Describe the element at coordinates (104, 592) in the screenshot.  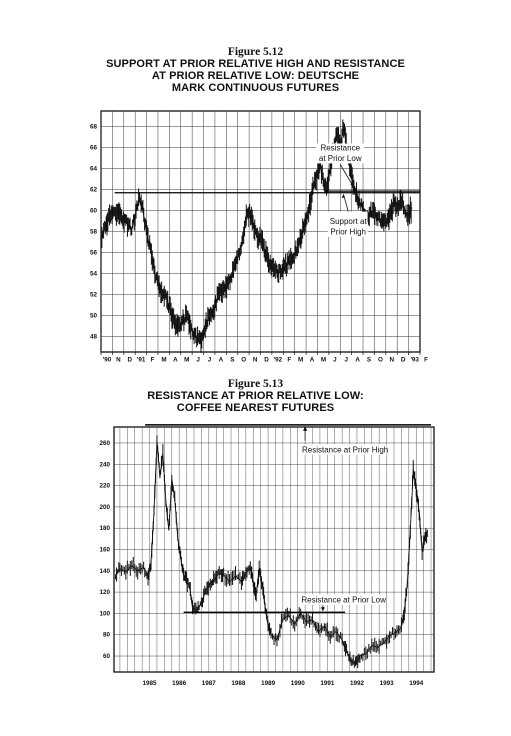
I see `y-tick-label: 120` at that location.